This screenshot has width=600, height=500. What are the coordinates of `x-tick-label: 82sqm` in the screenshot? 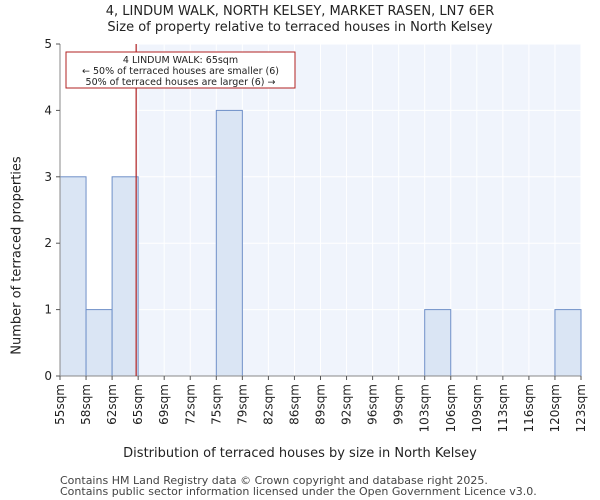 It's located at (268, 404).